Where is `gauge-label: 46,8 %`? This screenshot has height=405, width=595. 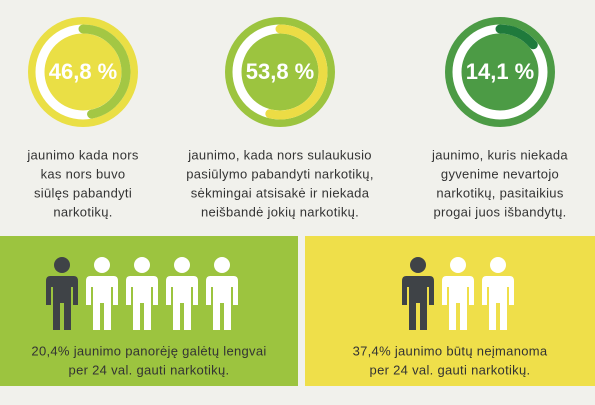
gauge-label: 46,8 % is located at coordinates (83, 71).